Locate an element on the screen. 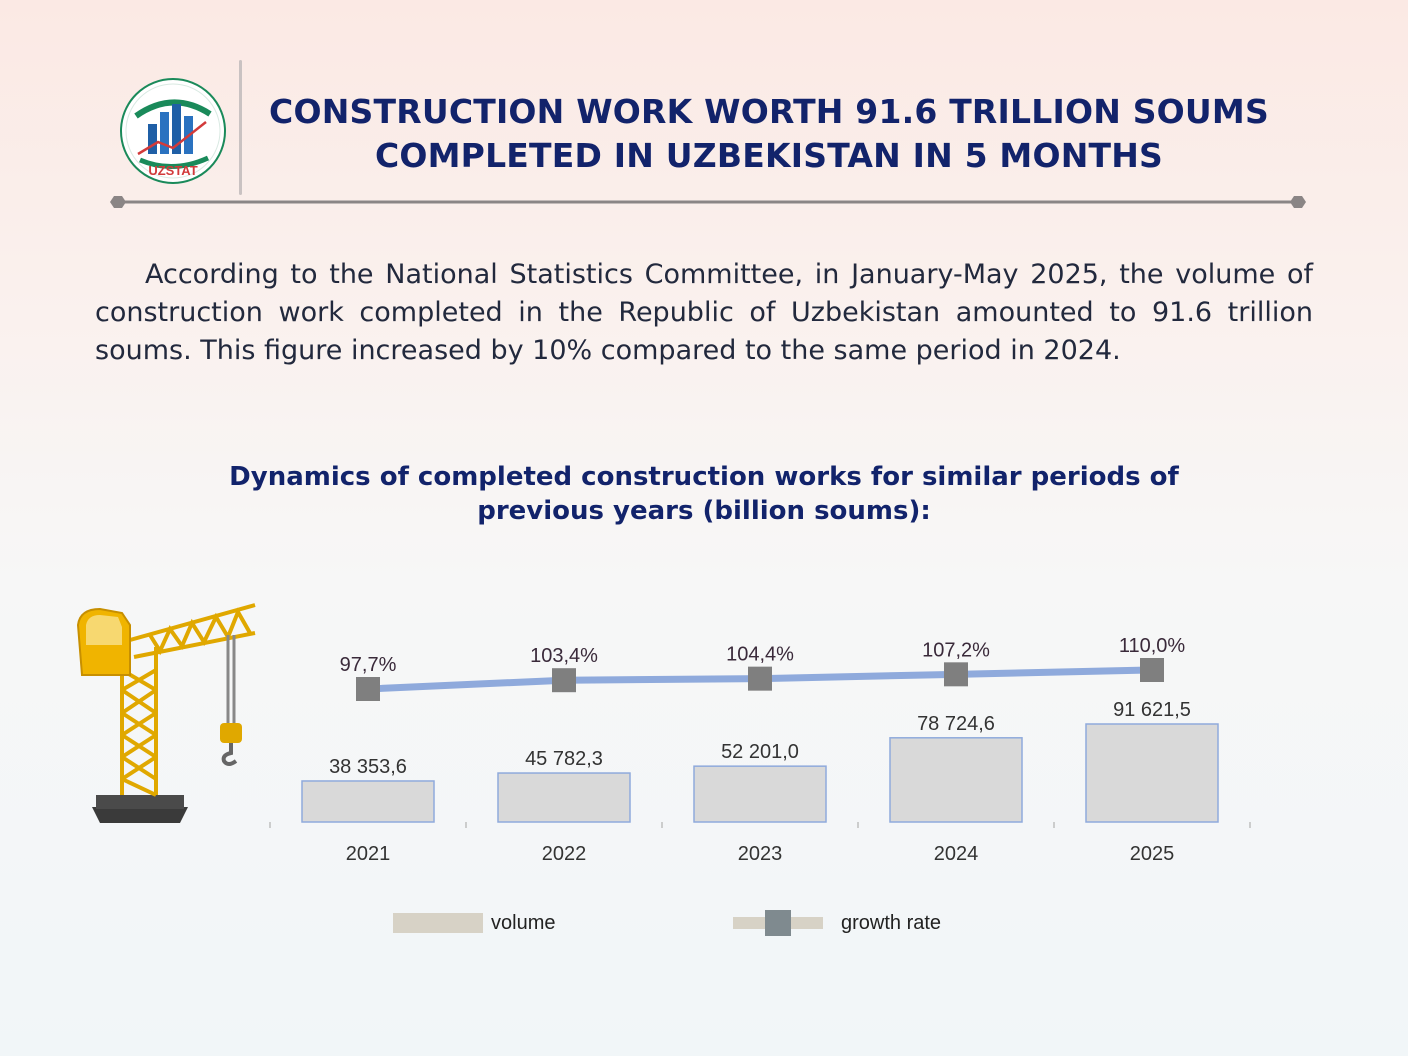 This screenshot has width=1408, height=1056. bar-2022 is located at coordinates (564, 797).